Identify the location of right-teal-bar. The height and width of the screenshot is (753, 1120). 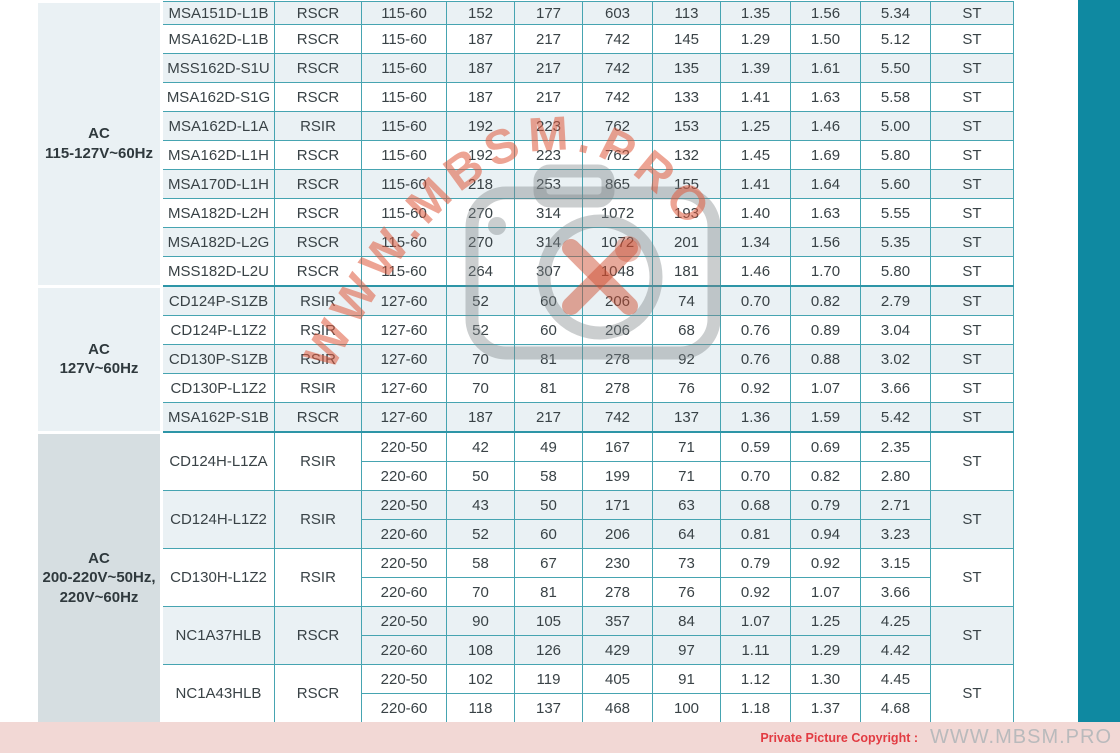
(1099, 361).